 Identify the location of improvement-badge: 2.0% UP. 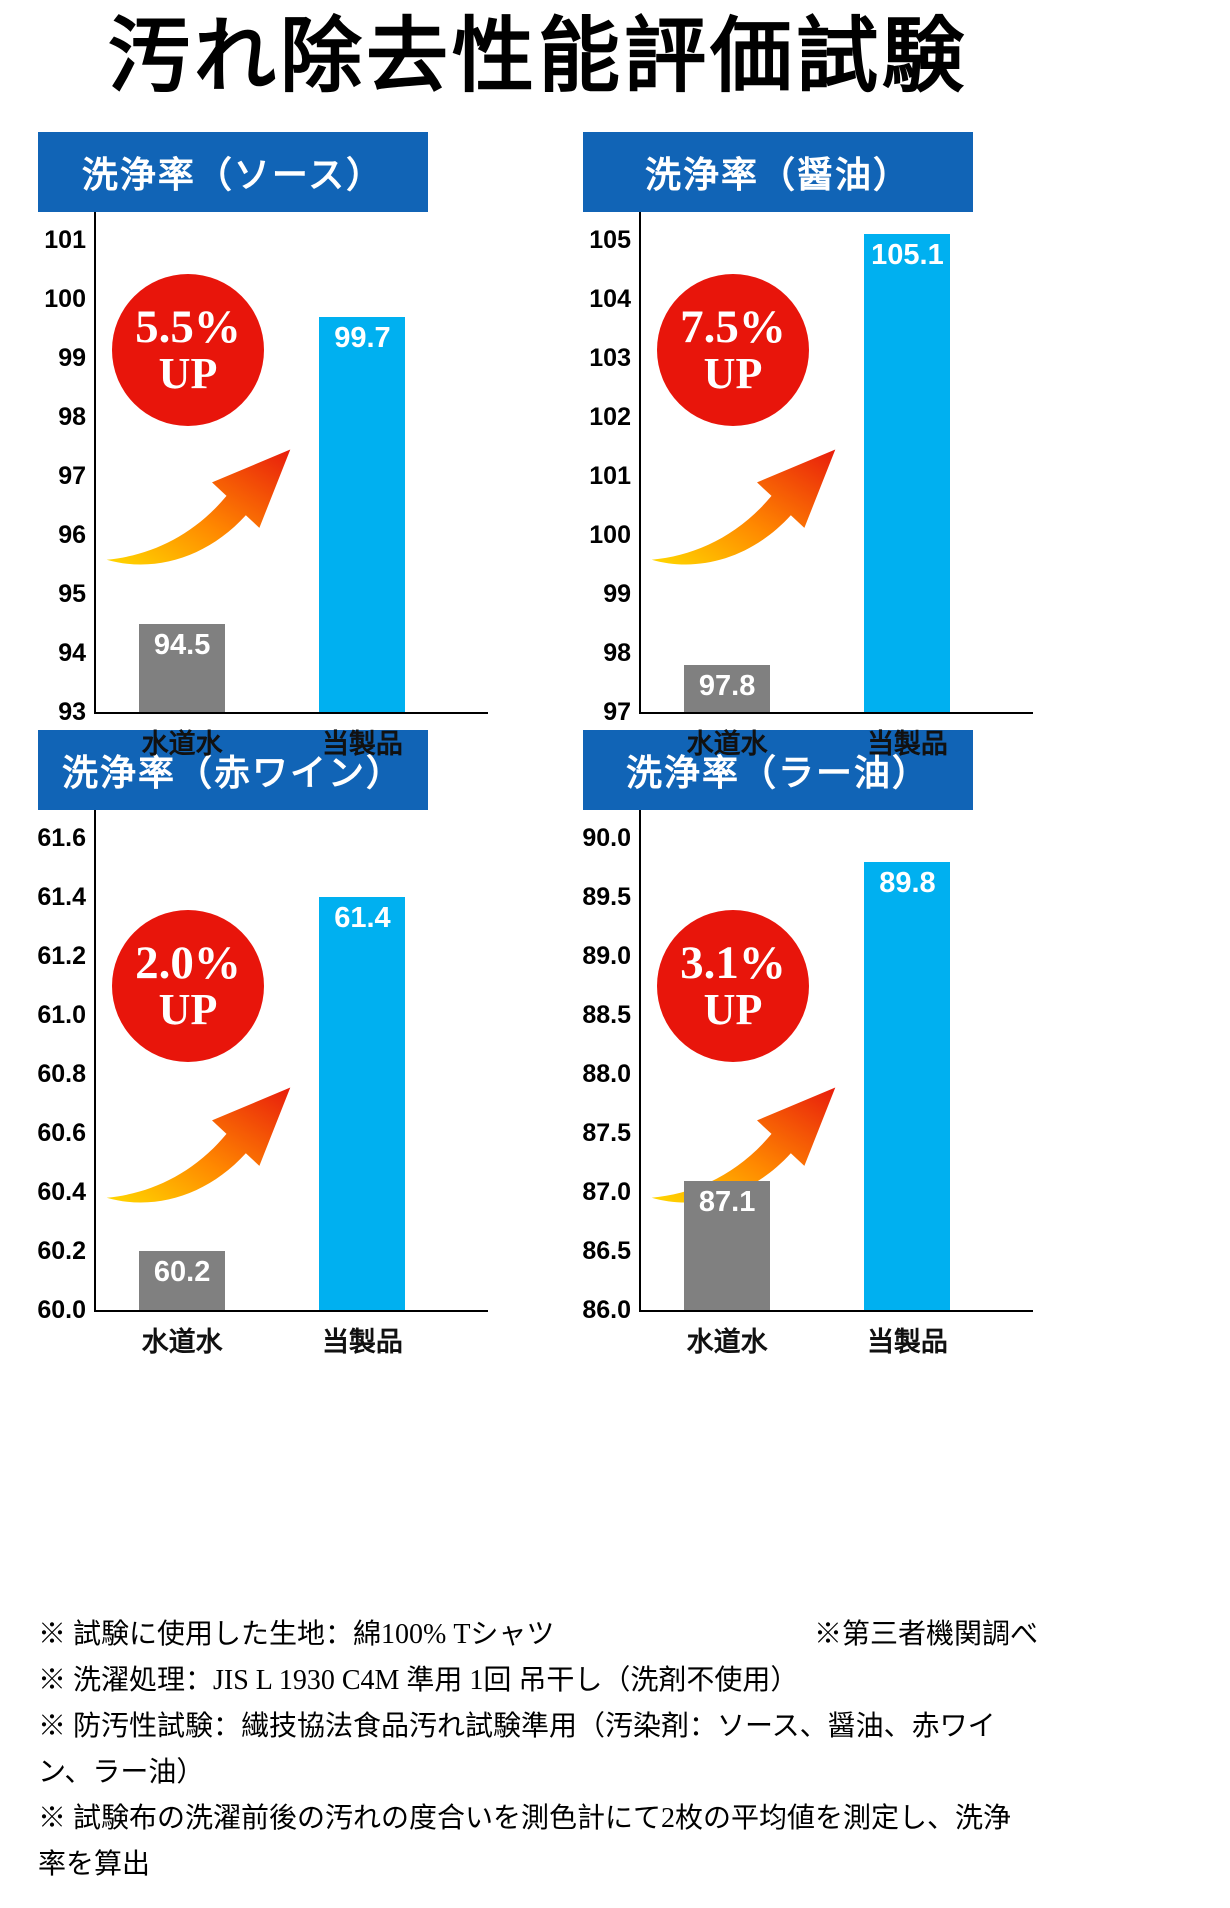
(188, 986).